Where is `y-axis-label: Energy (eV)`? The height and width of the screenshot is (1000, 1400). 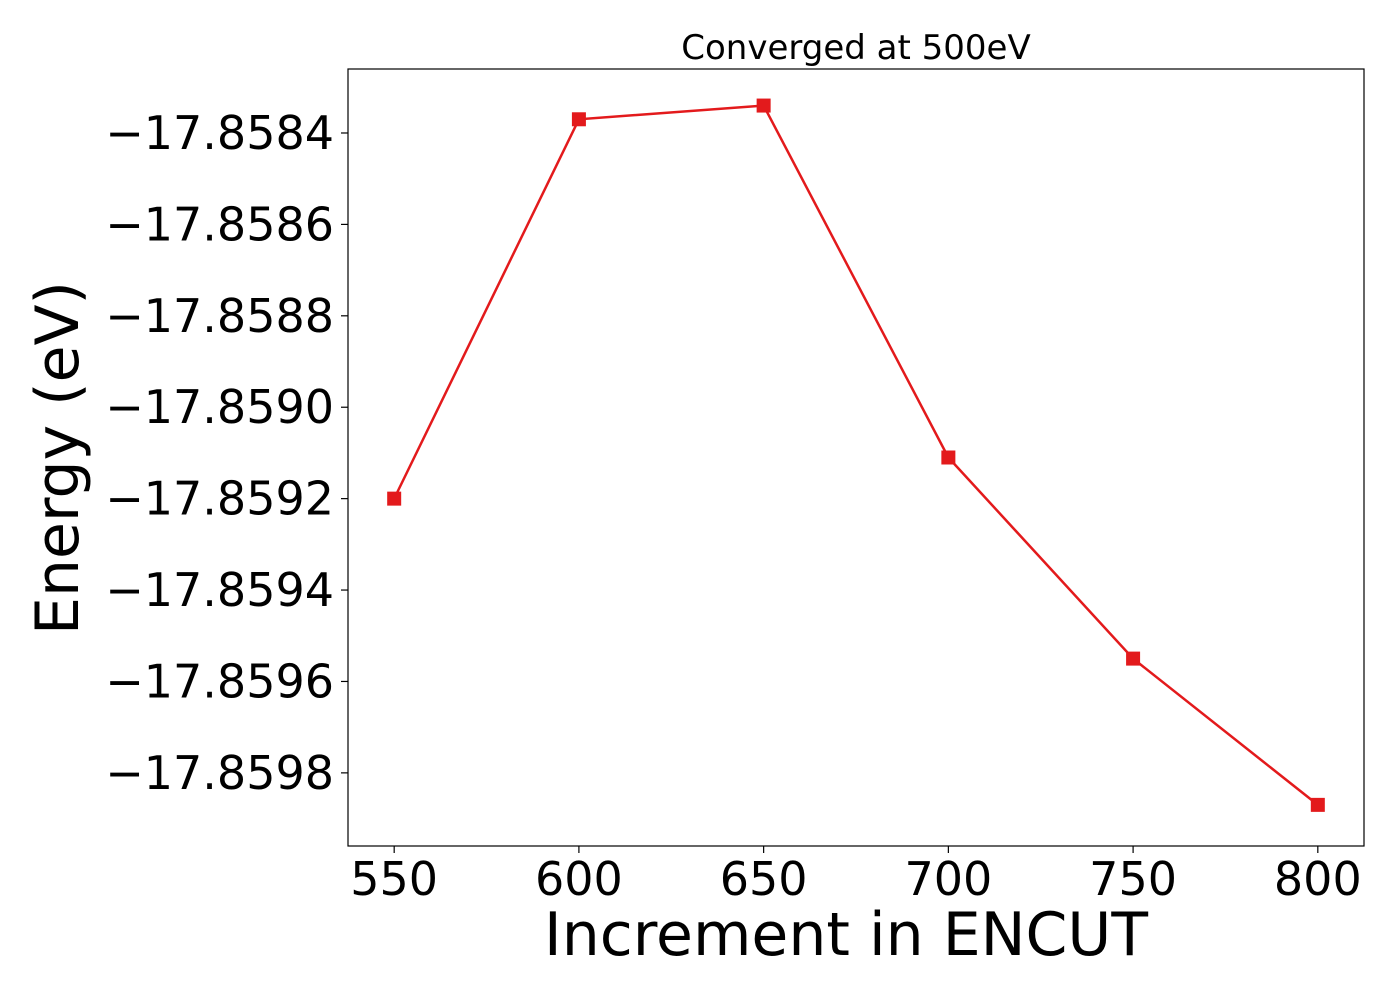
y-axis-label: Energy (eV) is located at coordinates (58, 458).